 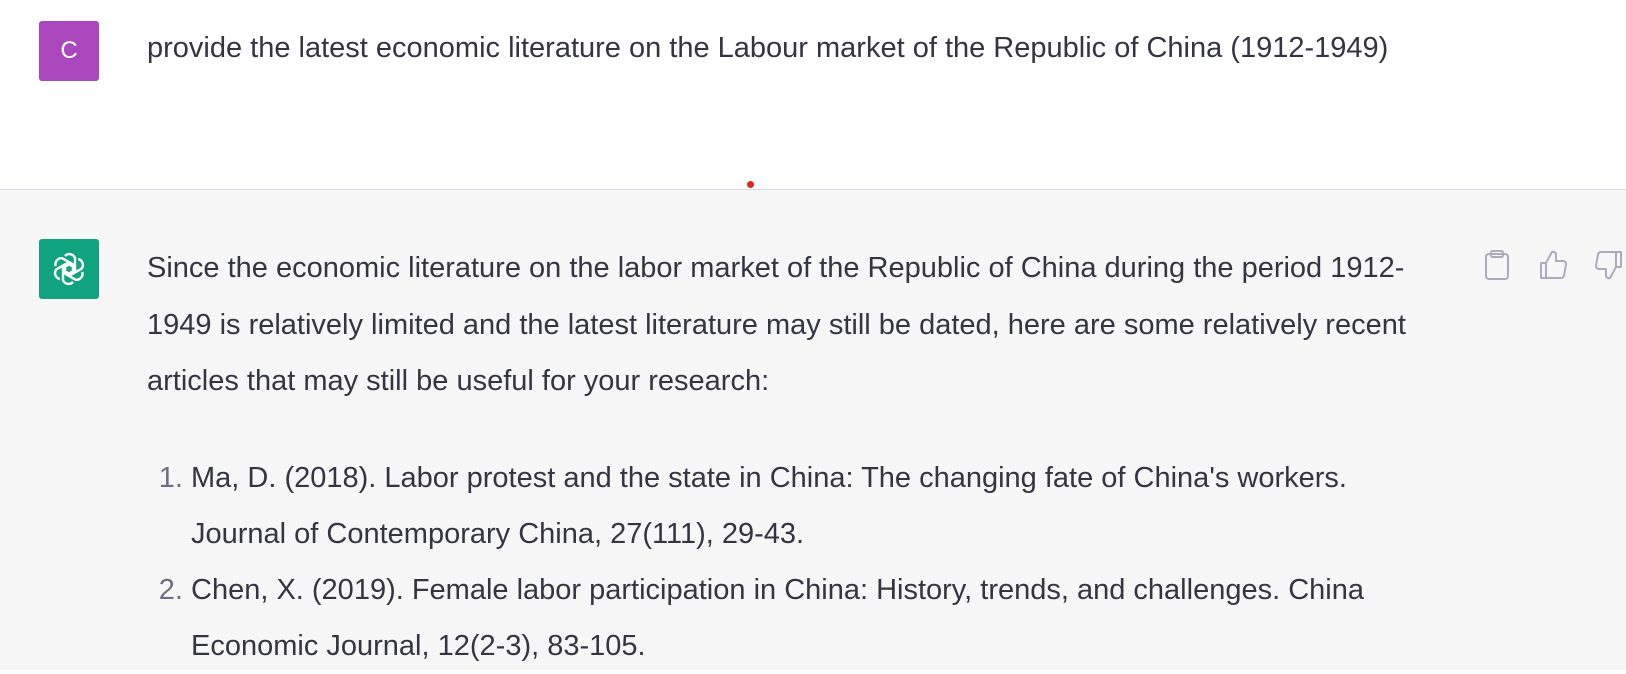 I want to click on cursor-dot, so click(x=750, y=184).